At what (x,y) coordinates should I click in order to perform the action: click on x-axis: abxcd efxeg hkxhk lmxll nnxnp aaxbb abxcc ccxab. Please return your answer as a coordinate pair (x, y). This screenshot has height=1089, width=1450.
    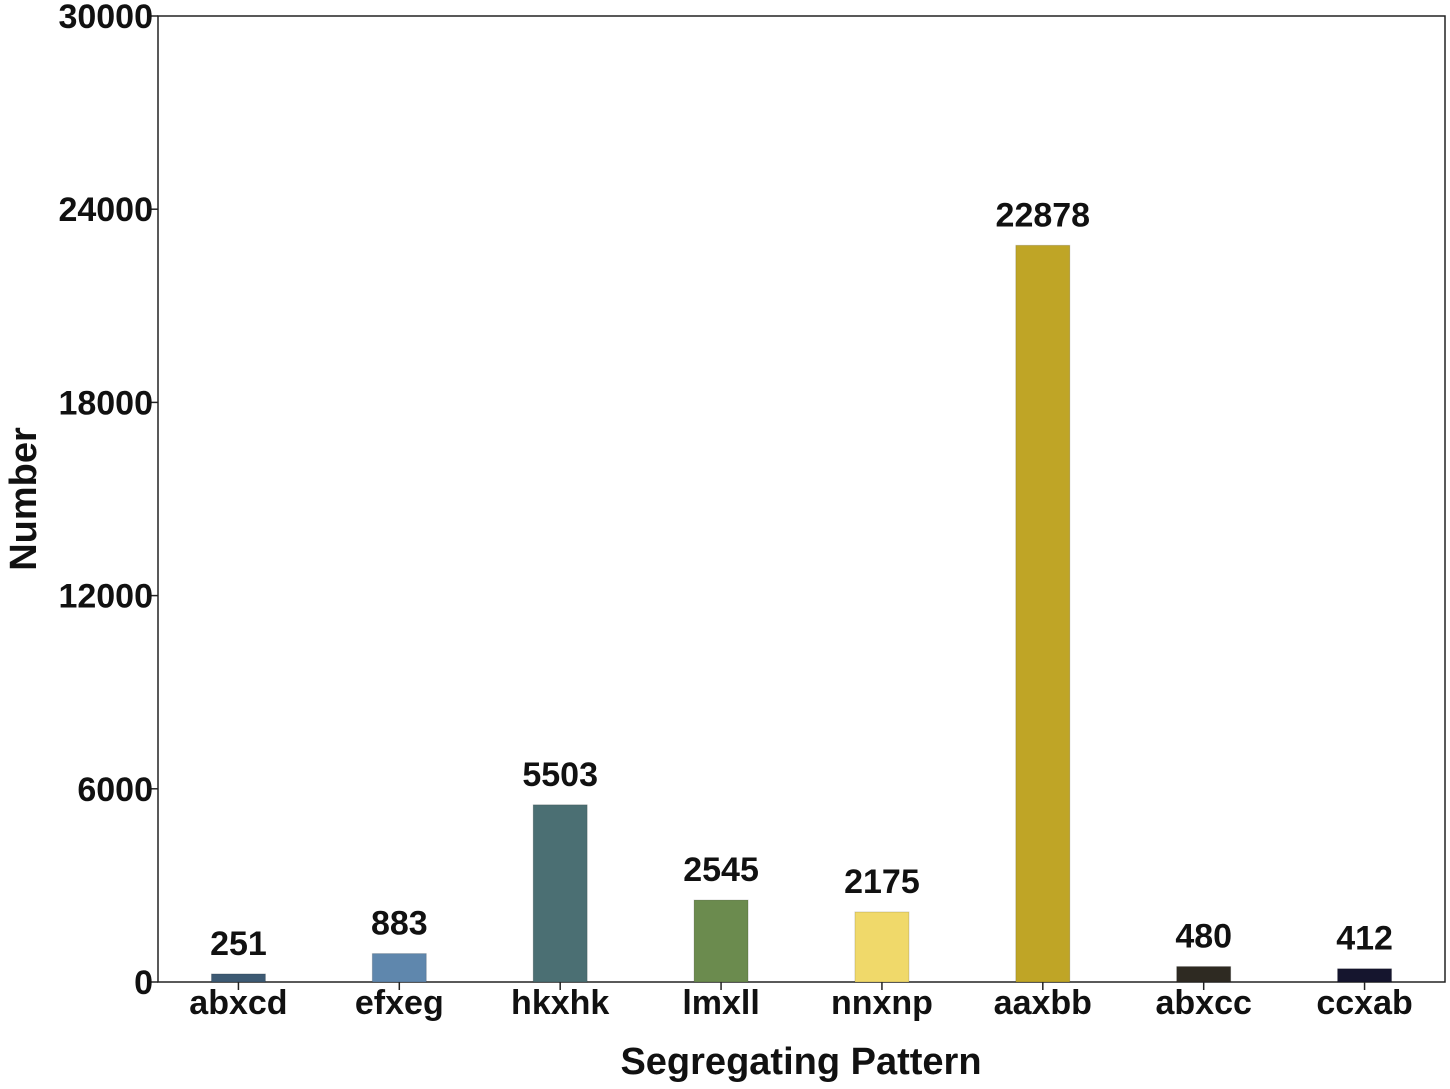
    Looking at the image, I should click on (801, 1002).